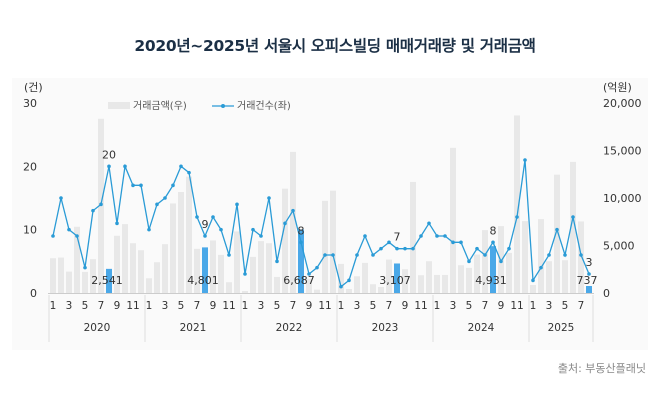 The width and height of the screenshot is (670, 407). I want to click on year-label: 2023, so click(385, 328).